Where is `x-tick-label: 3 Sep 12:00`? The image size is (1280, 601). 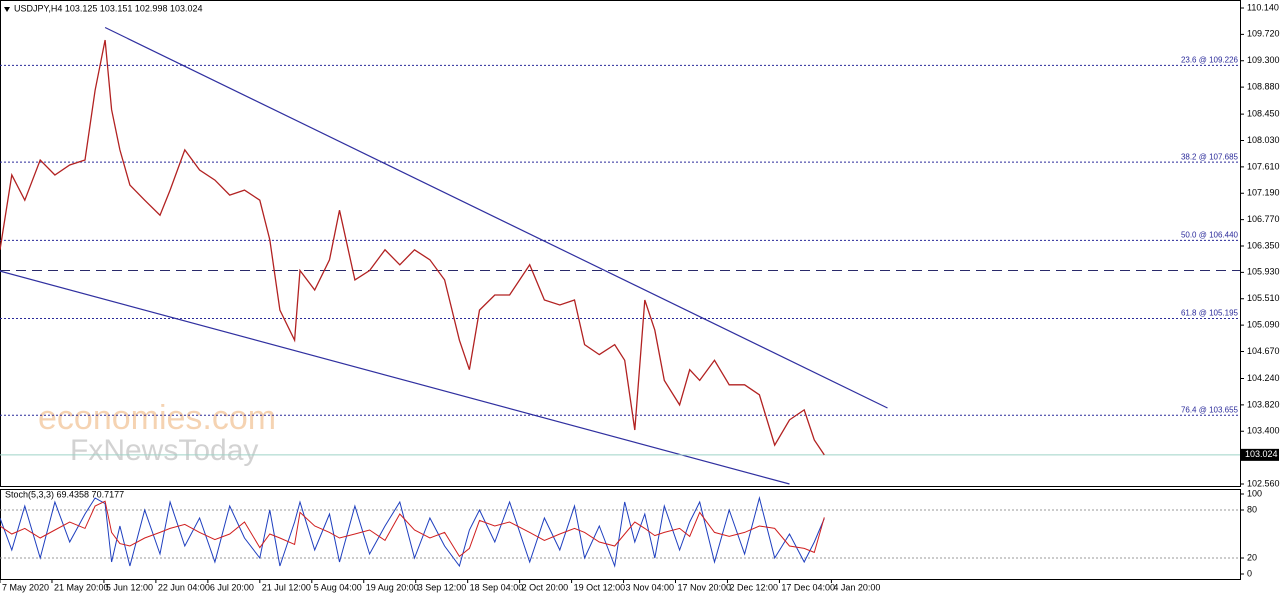 x-tick-label: 3 Sep 12:00 is located at coordinates (442, 587).